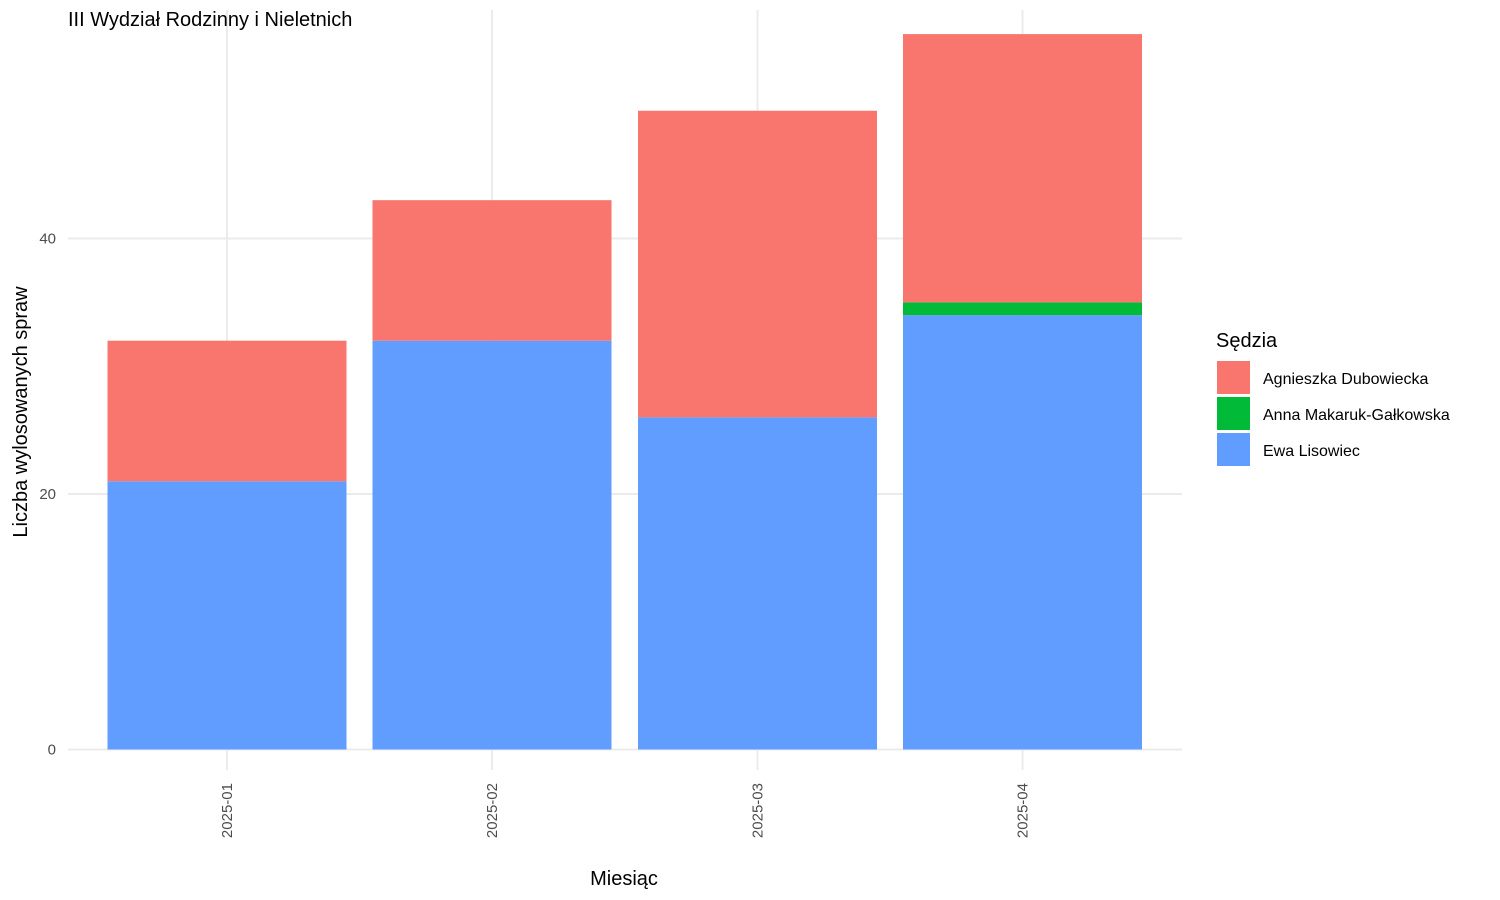 Image resolution: width=1500 pixels, height=900 pixels. I want to click on bar-2025-03-agnieszka-dubowiecka, so click(757, 264).